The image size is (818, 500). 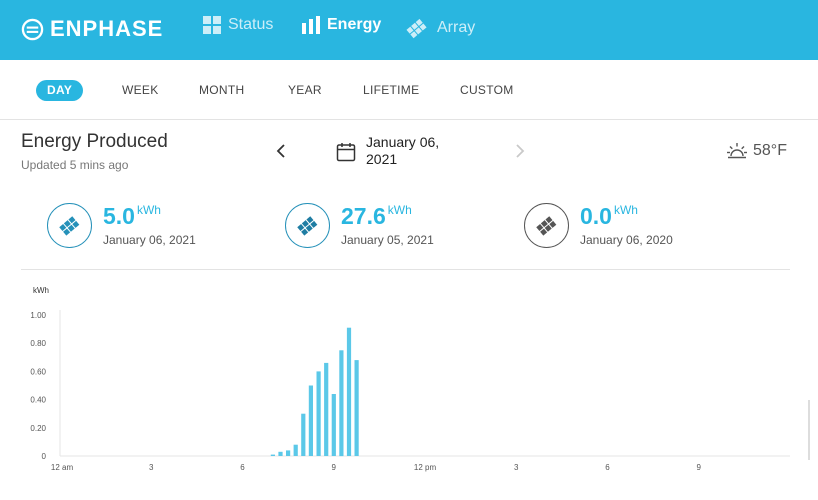 I want to click on y-tick-label: 0, so click(x=44, y=456).